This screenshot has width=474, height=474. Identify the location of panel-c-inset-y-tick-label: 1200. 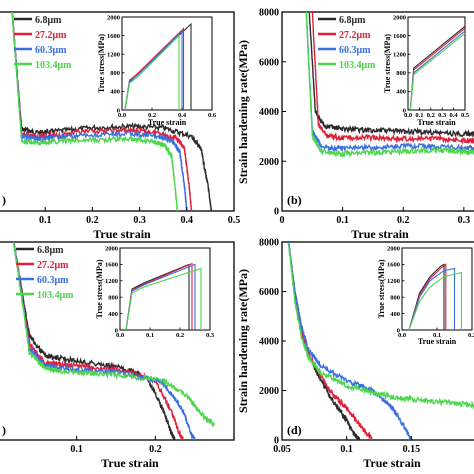
(111, 281).